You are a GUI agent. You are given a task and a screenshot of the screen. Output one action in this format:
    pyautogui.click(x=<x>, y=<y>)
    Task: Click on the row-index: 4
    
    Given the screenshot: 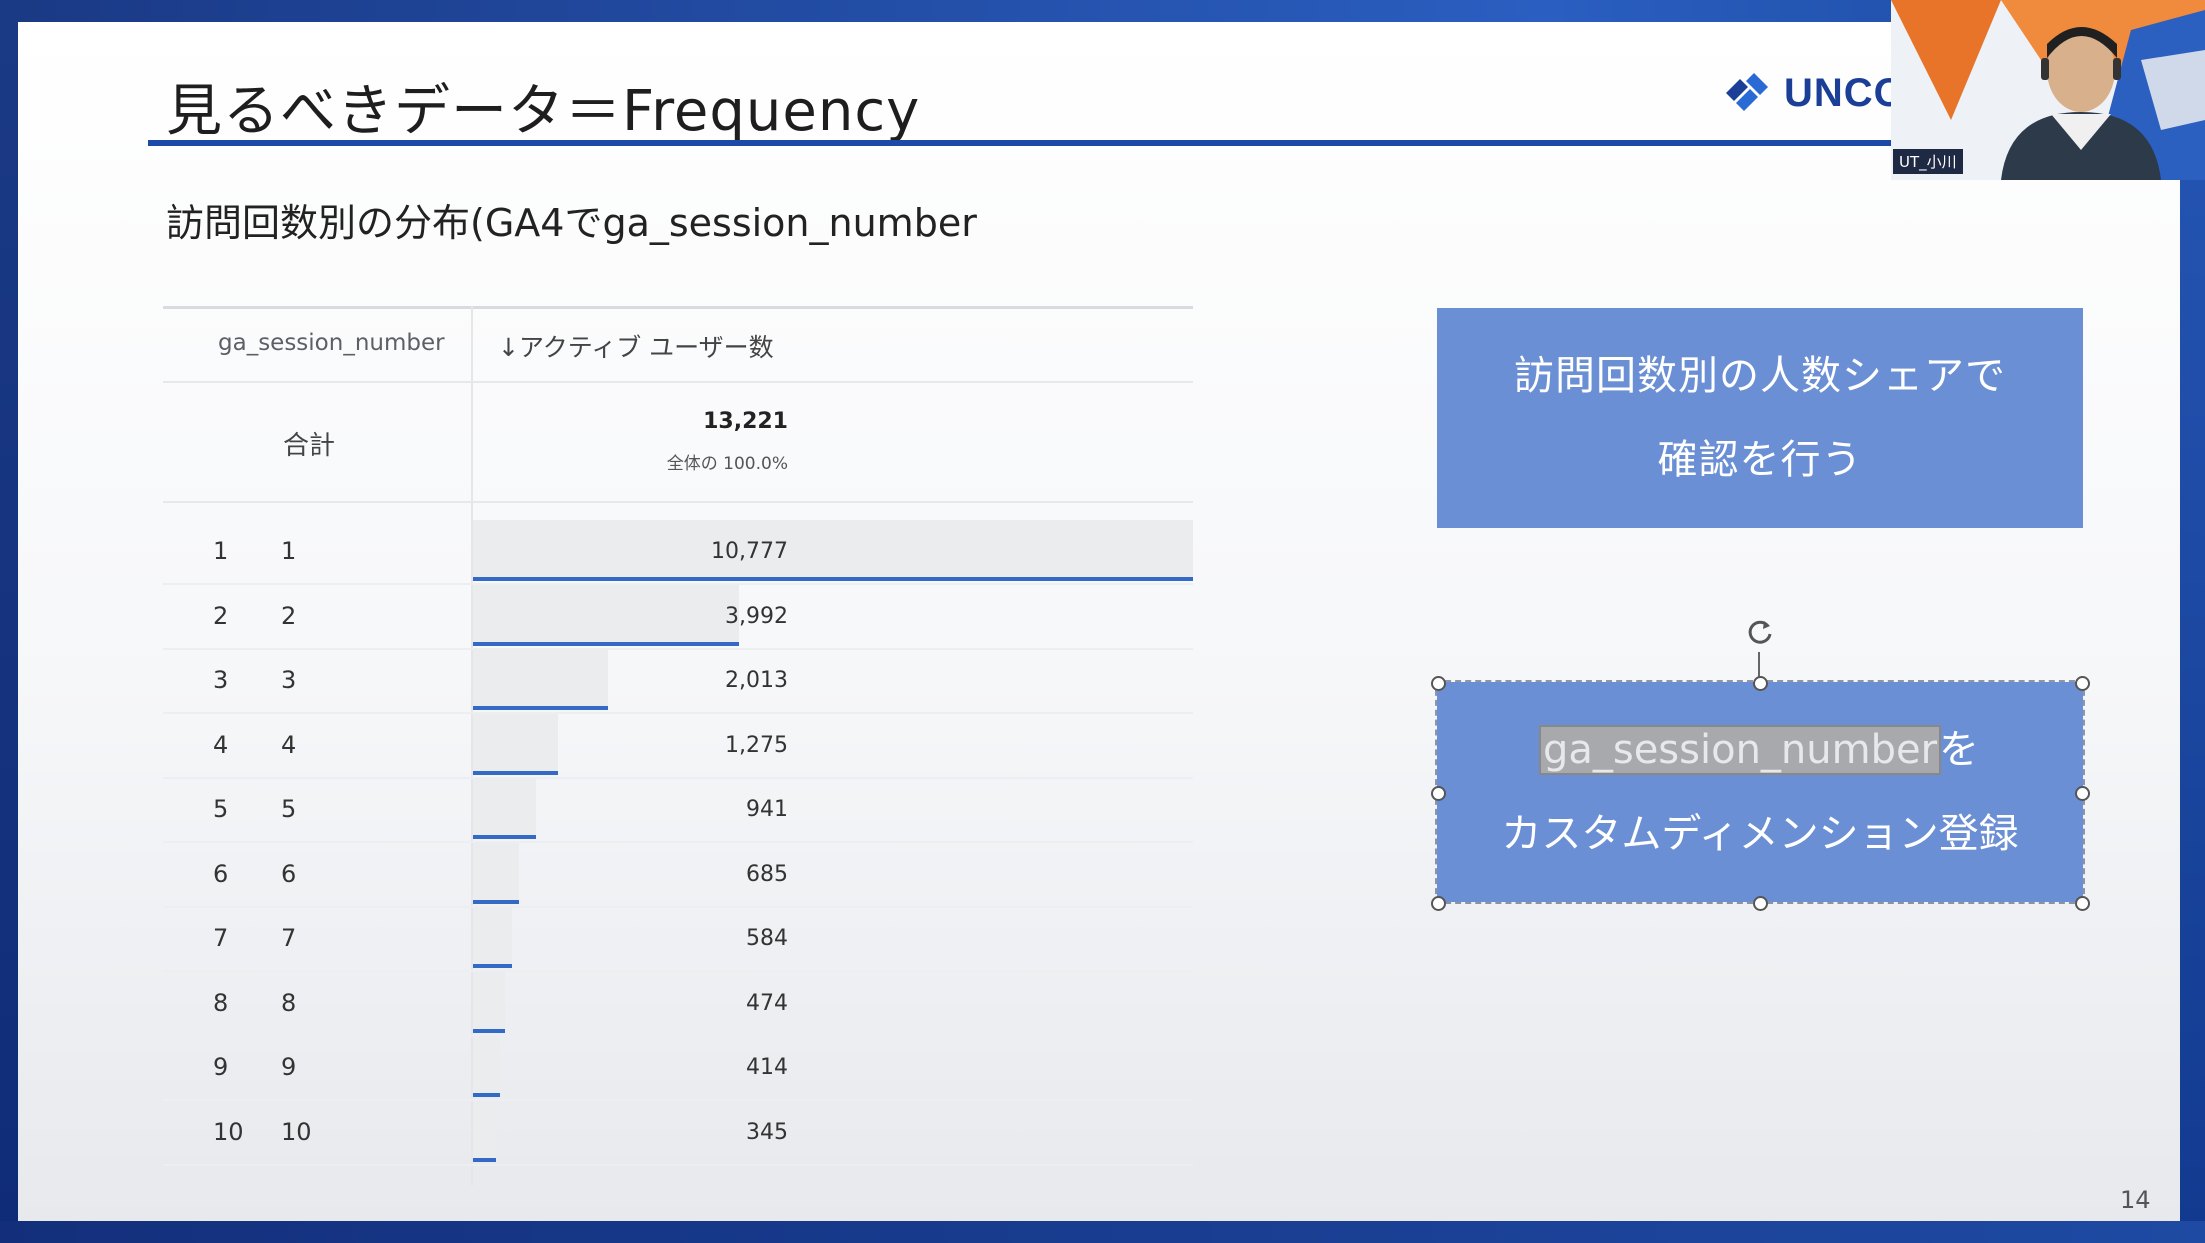 What is the action you would take?
    pyautogui.click(x=221, y=744)
    